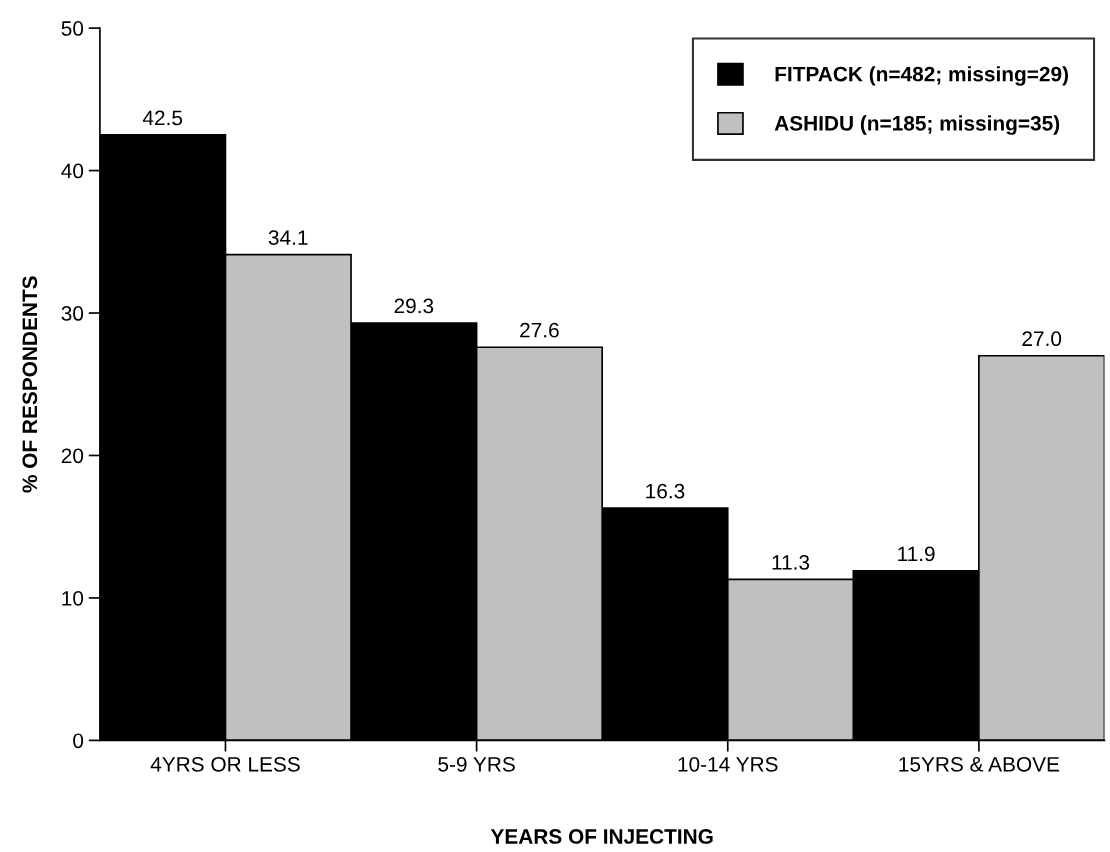 This screenshot has width=1110, height=852. What do you see at coordinates (476, 764) in the screenshot?
I see `x-tick-label: 5-9 YRS` at bounding box center [476, 764].